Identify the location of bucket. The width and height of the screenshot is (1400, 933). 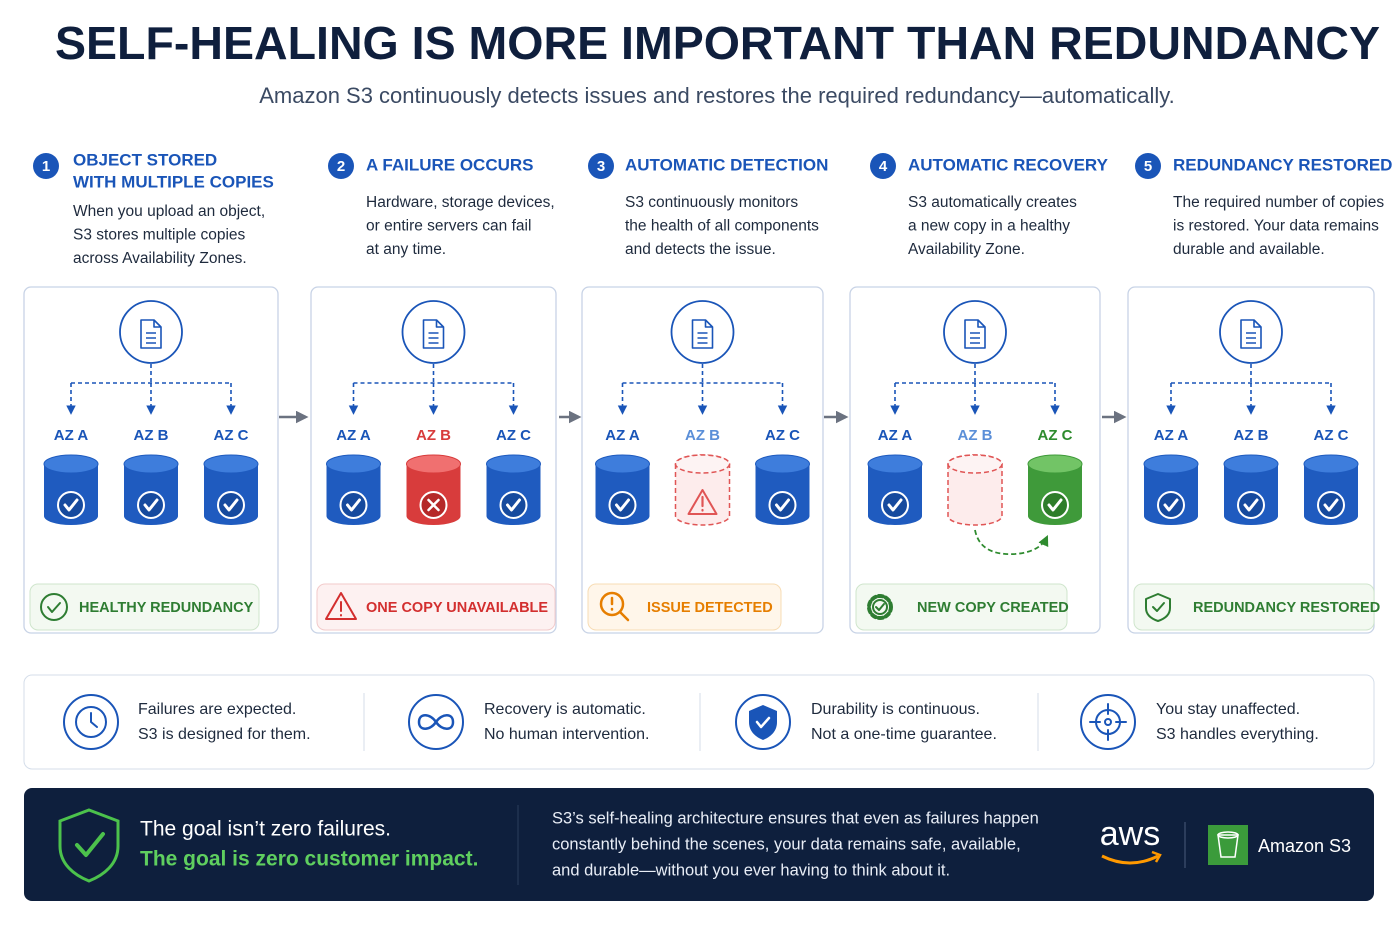
(1228, 846).